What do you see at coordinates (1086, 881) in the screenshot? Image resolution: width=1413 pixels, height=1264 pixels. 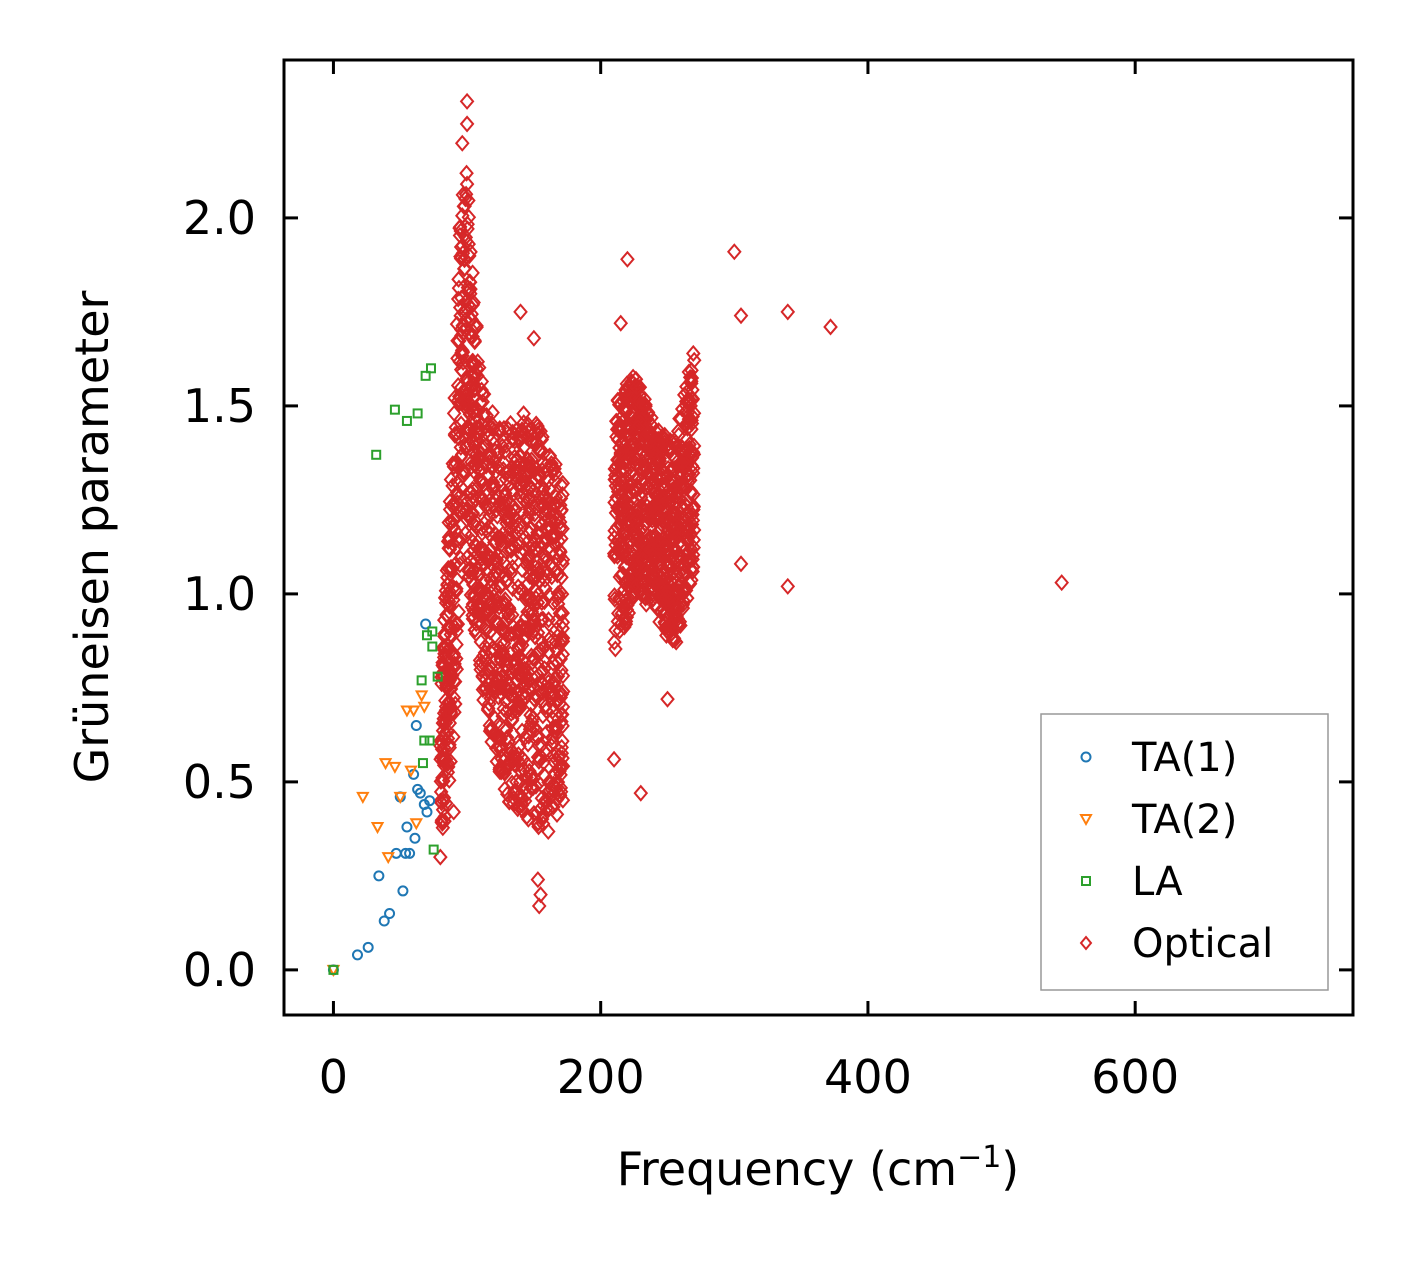 I see `legend-marker-la` at bounding box center [1086, 881].